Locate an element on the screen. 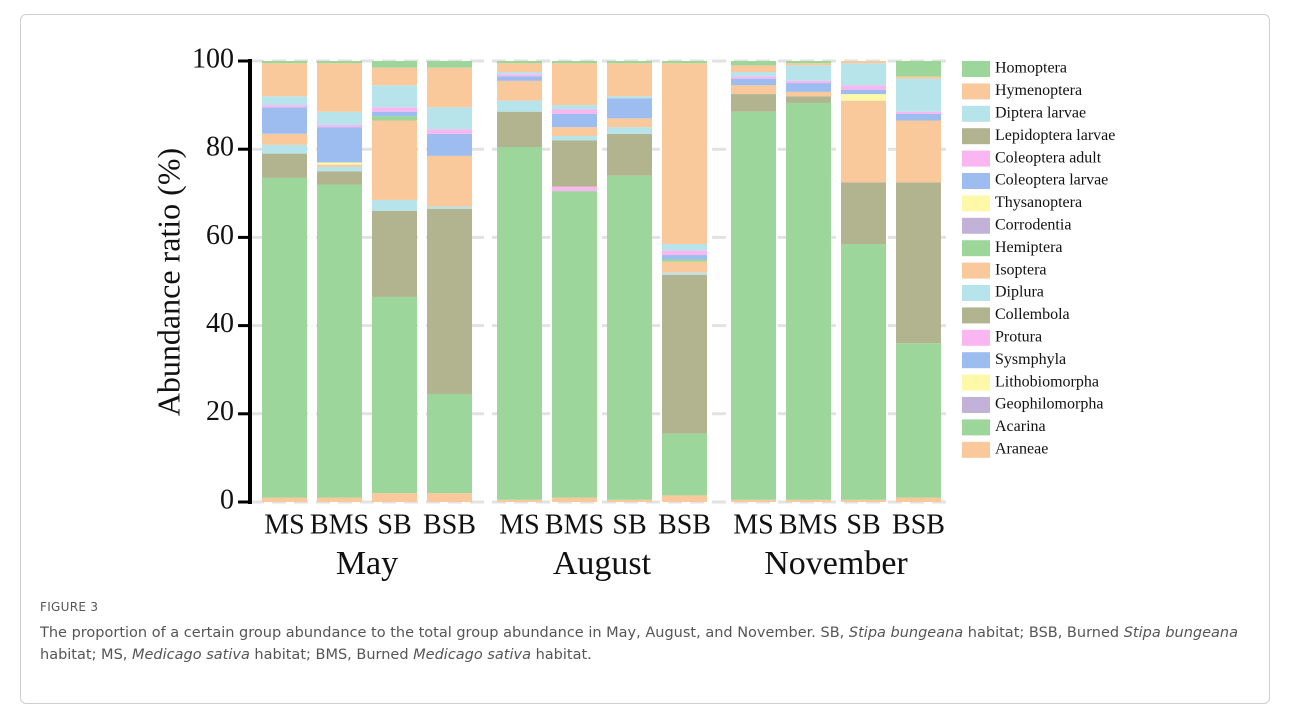 This screenshot has width=1292, height=704. legend-label: Coleoptera larvae is located at coordinates (1051, 180).